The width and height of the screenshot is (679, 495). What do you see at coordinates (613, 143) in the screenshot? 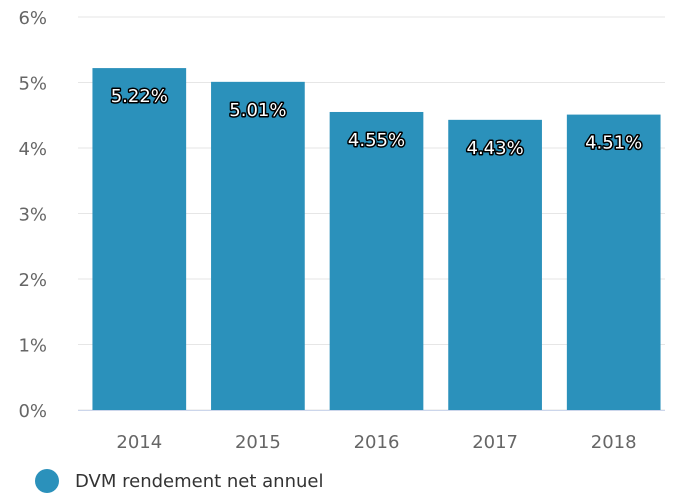
I see `data-label: 4.51%` at bounding box center [613, 143].